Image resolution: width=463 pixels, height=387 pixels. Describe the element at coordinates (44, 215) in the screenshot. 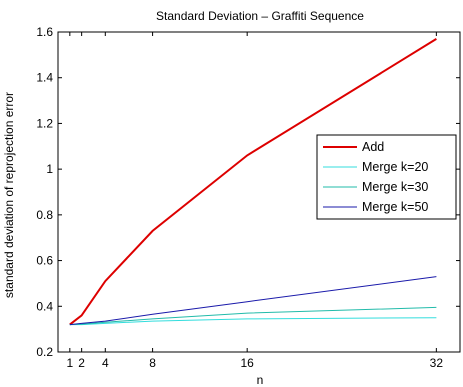

I see `y-tick-label: 0.8` at that location.